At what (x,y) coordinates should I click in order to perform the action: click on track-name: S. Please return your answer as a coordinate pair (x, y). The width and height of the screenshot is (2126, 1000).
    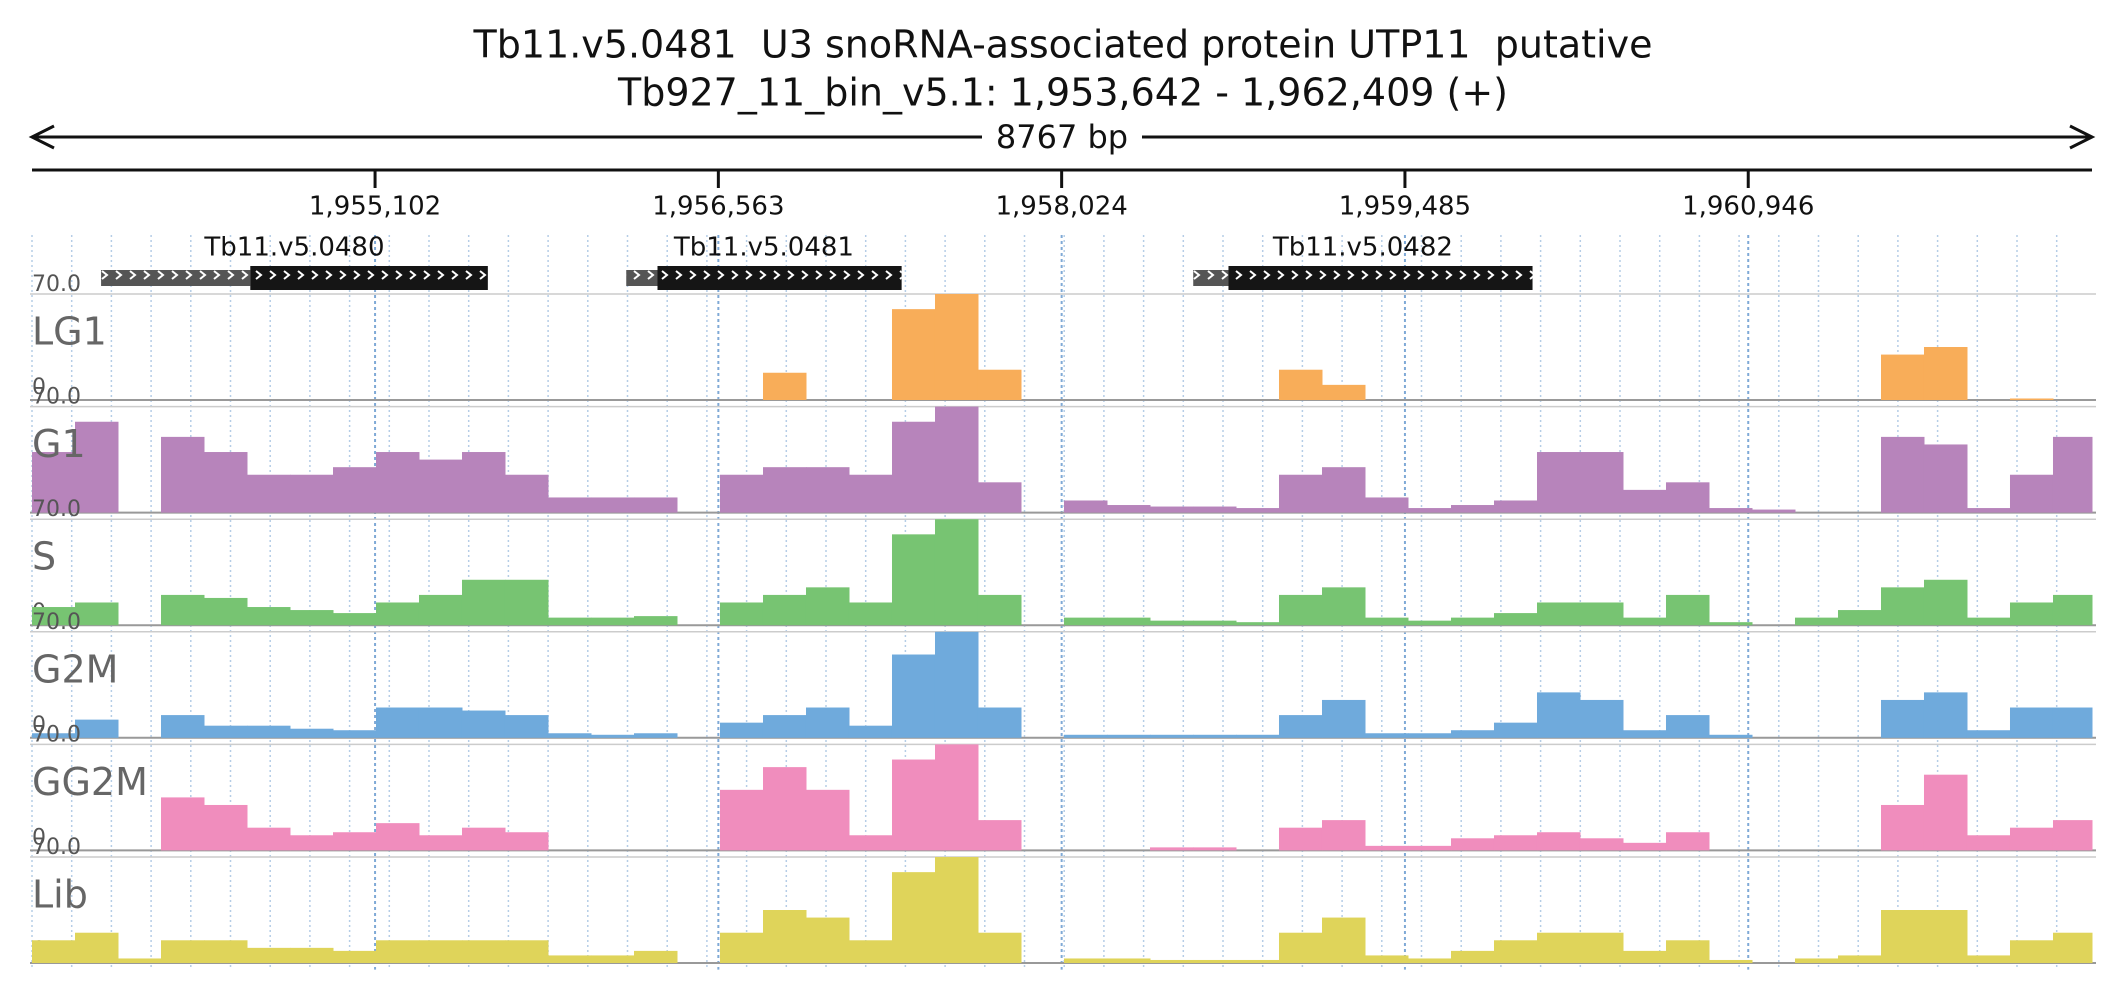
    Looking at the image, I should click on (44, 557).